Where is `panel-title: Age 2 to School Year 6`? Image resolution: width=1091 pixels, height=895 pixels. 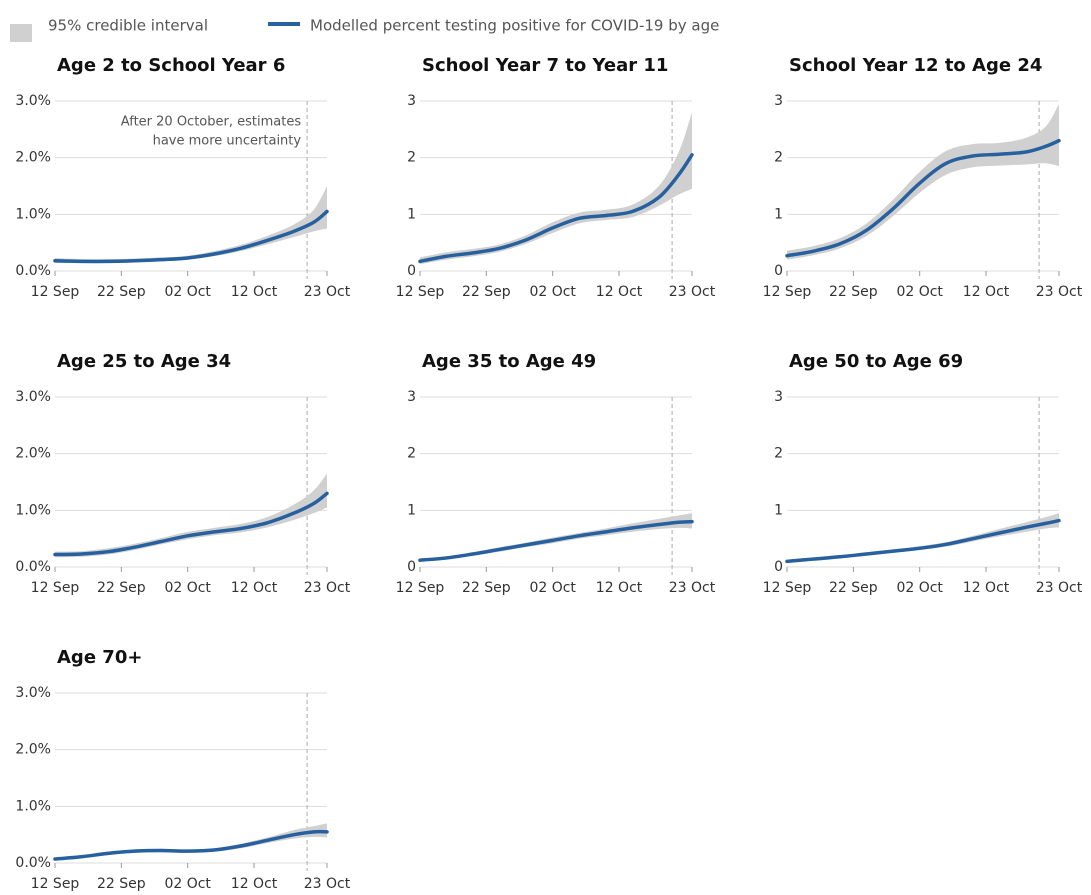
panel-title: Age 2 to School Year 6 is located at coordinates (171, 65).